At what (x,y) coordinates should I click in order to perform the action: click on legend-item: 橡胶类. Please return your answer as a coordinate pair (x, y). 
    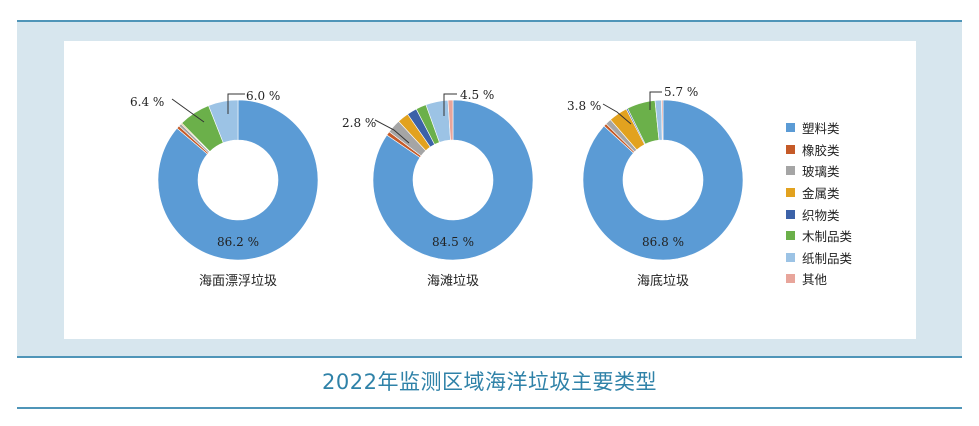
    Looking at the image, I should click on (819, 150).